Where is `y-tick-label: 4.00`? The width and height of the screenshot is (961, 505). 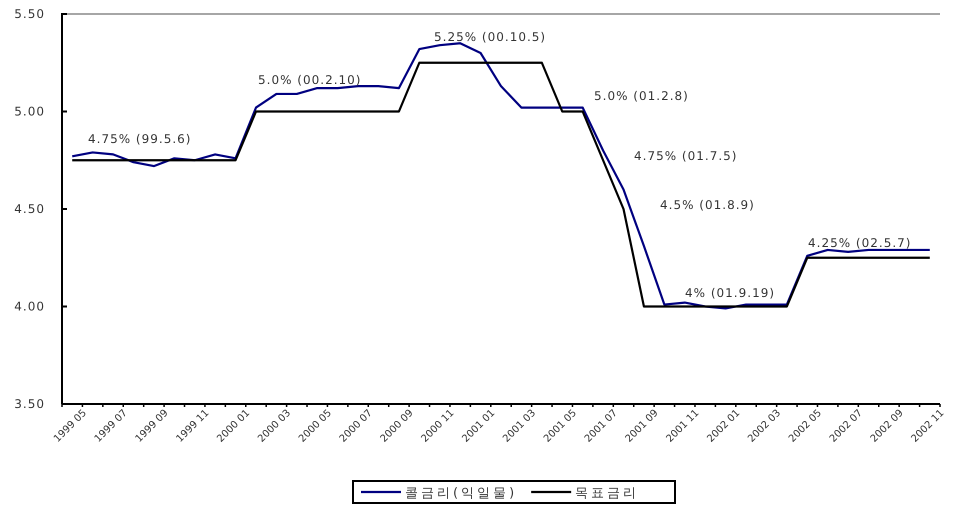
y-tick-label: 4.00 is located at coordinates (29, 307).